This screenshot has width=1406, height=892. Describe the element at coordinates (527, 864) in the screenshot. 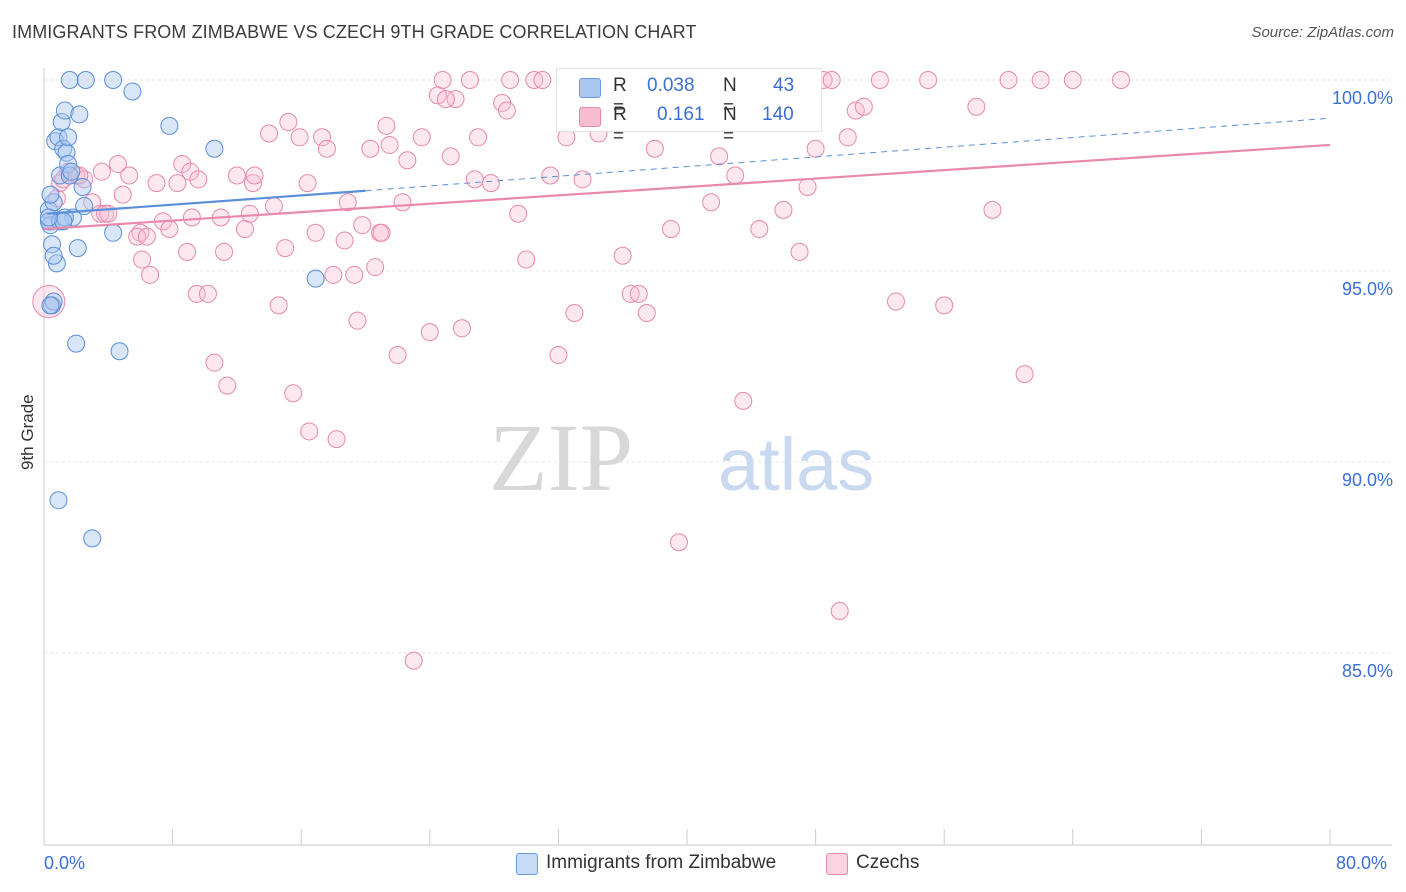

I see `legend-swatch-zimbabwe` at that location.